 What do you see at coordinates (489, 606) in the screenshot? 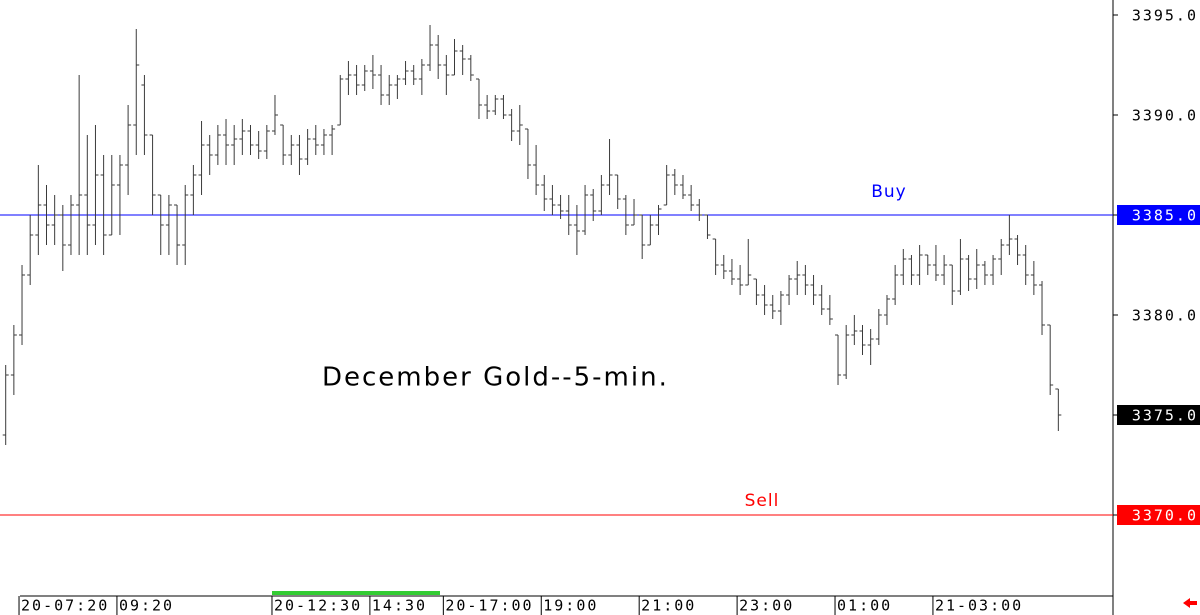
I see `x-tick-label: 20-17:00` at bounding box center [489, 606].